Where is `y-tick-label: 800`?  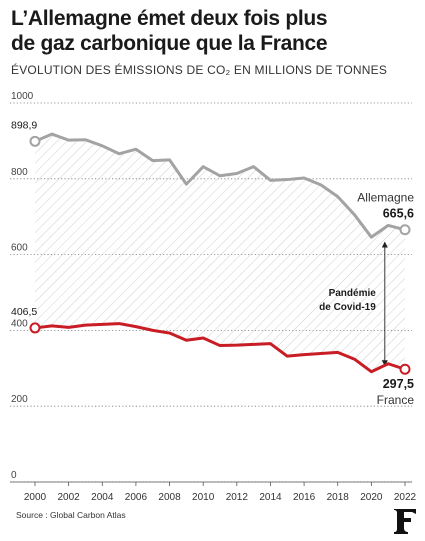
y-tick-label: 800 is located at coordinates (19, 172).